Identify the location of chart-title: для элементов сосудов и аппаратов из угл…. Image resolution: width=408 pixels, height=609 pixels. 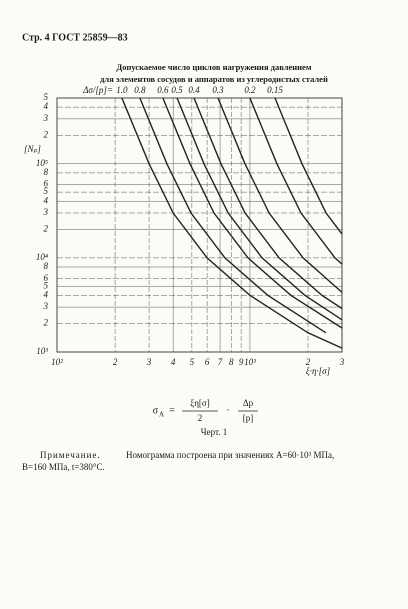
(214, 79).